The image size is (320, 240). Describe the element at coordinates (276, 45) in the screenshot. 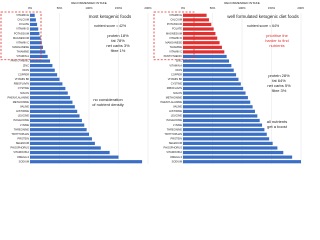

I see `annotation: nutrients` at that location.